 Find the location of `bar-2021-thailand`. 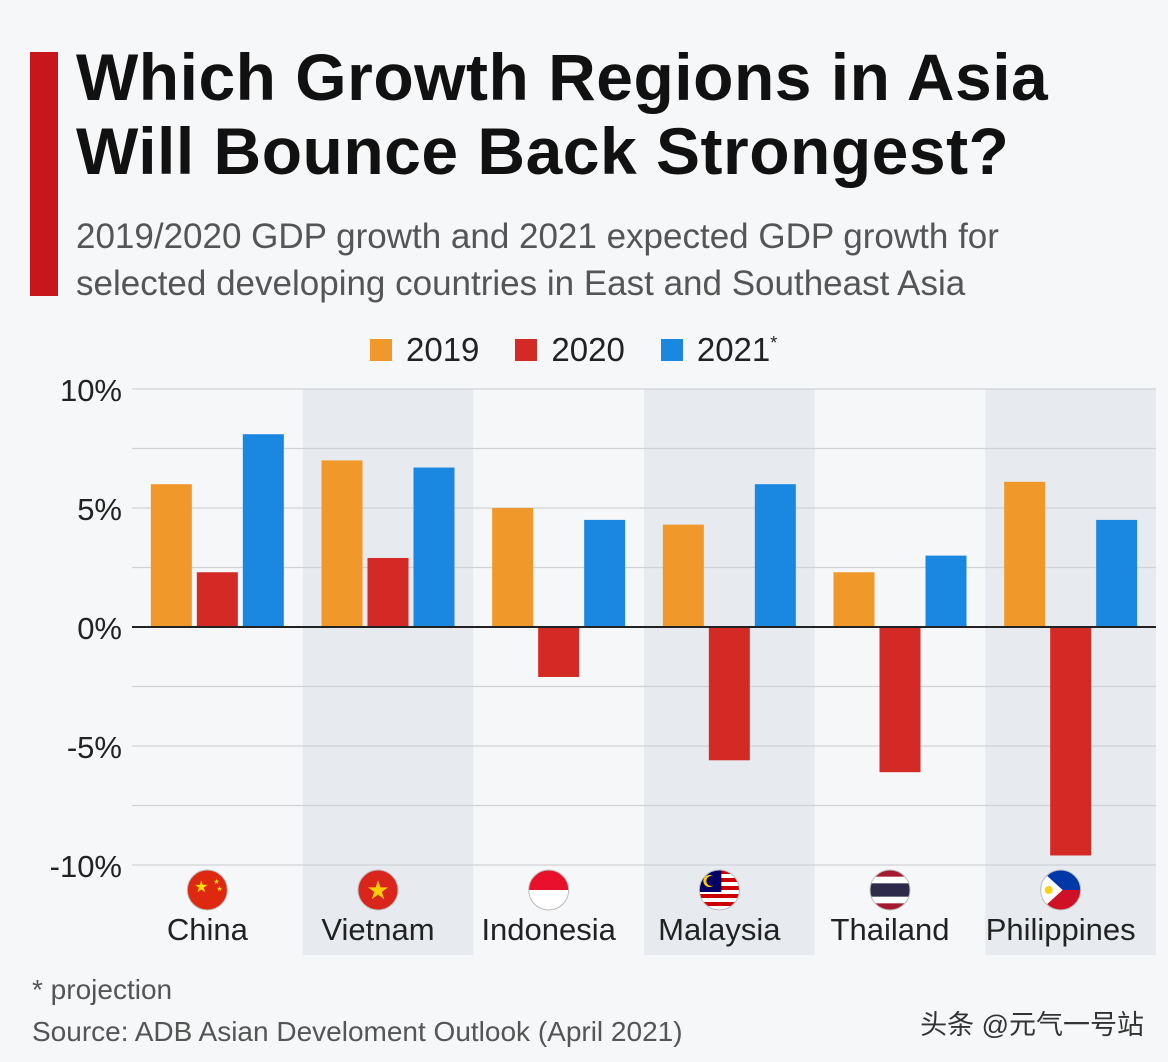

bar-2021-thailand is located at coordinates (946, 591).